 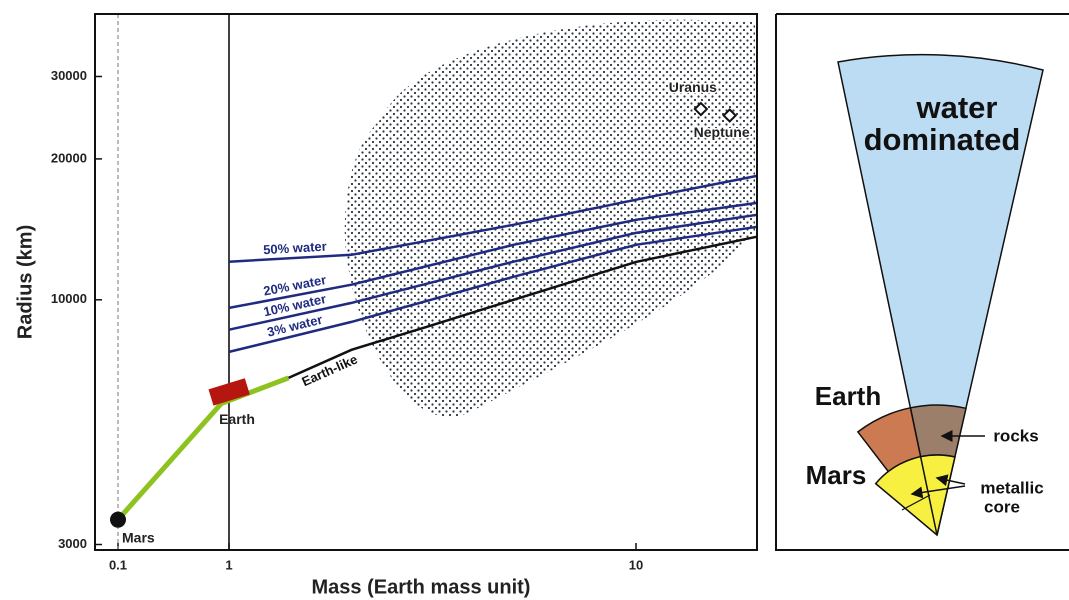 What do you see at coordinates (69, 75) in the screenshot?
I see `y-tick-label: 30000` at bounding box center [69, 75].